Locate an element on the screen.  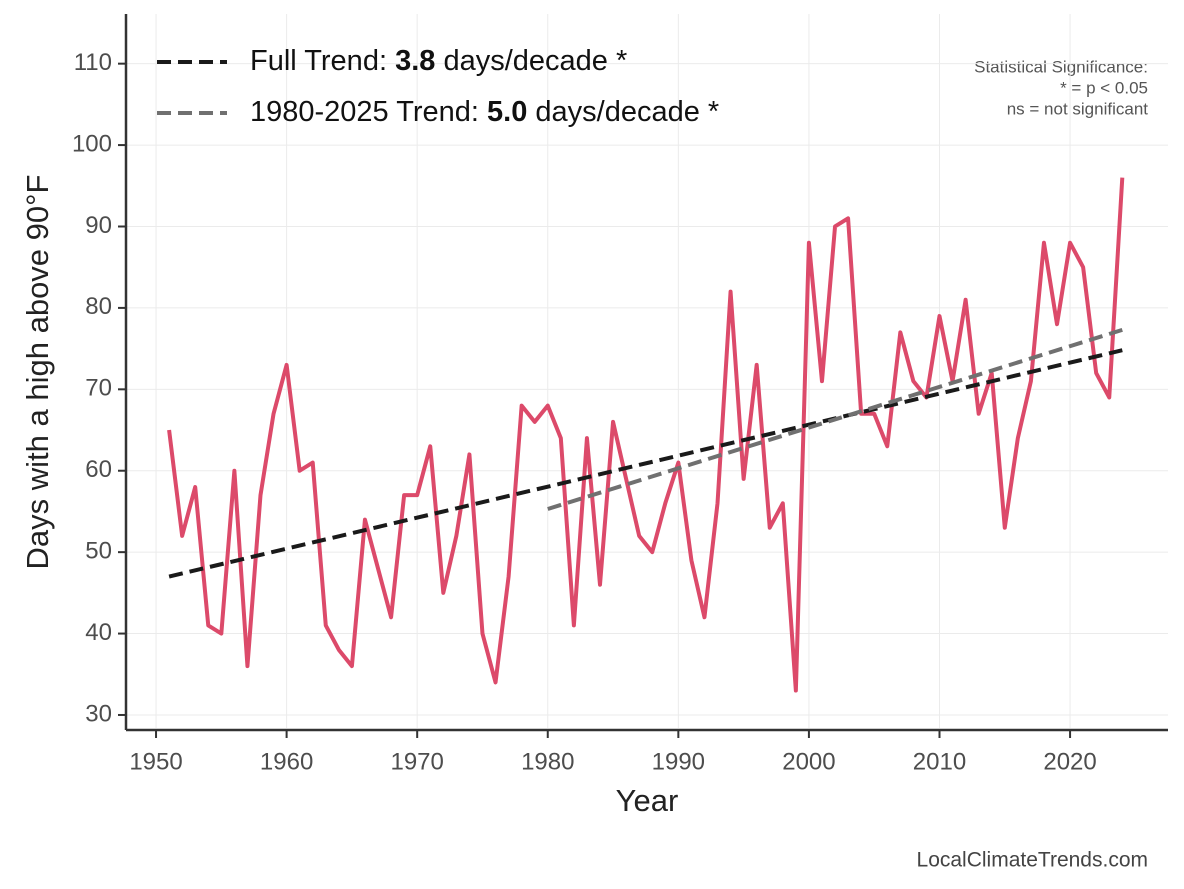
x-tick-label: 1960 is located at coordinates (286, 761).